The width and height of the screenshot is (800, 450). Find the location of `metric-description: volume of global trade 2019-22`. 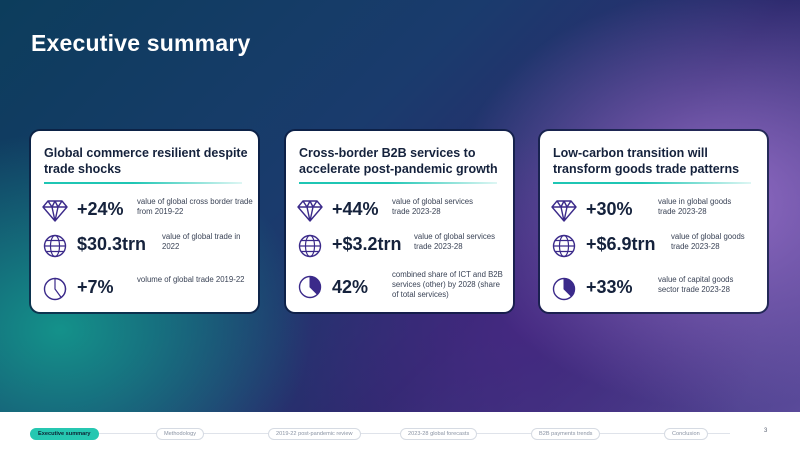

metric-description: volume of global trade 2019-22 is located at coordinates (191, 279).